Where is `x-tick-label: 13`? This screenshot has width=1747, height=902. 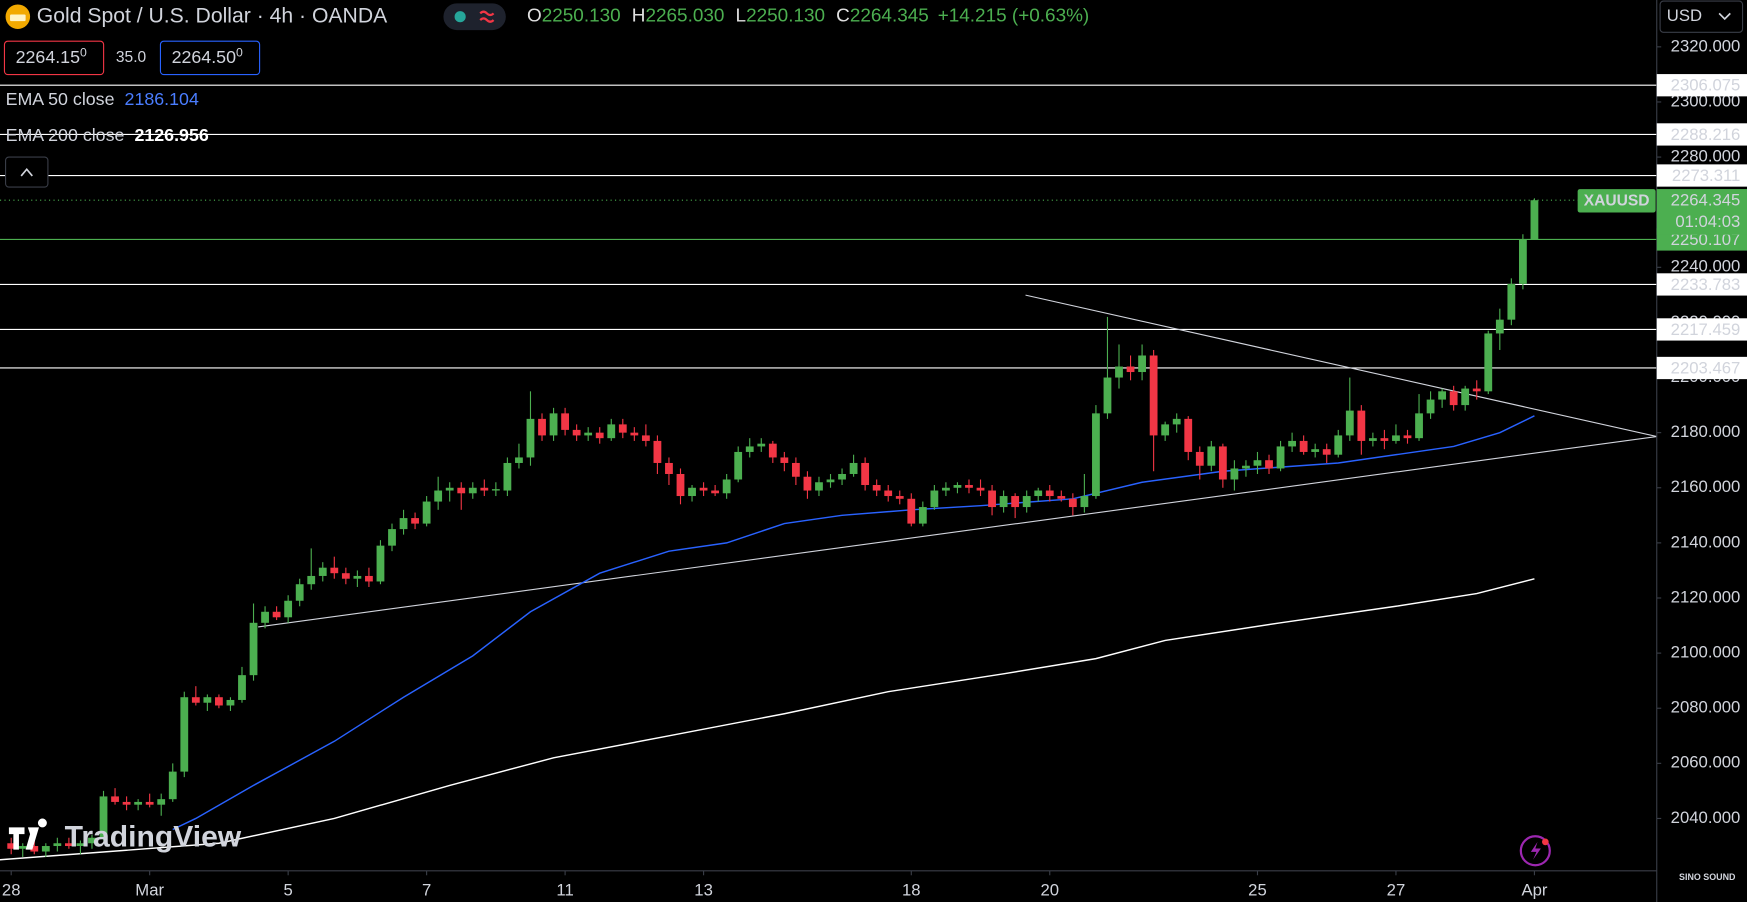 x-tick-label: 13 is located at coordinates (703, 889).